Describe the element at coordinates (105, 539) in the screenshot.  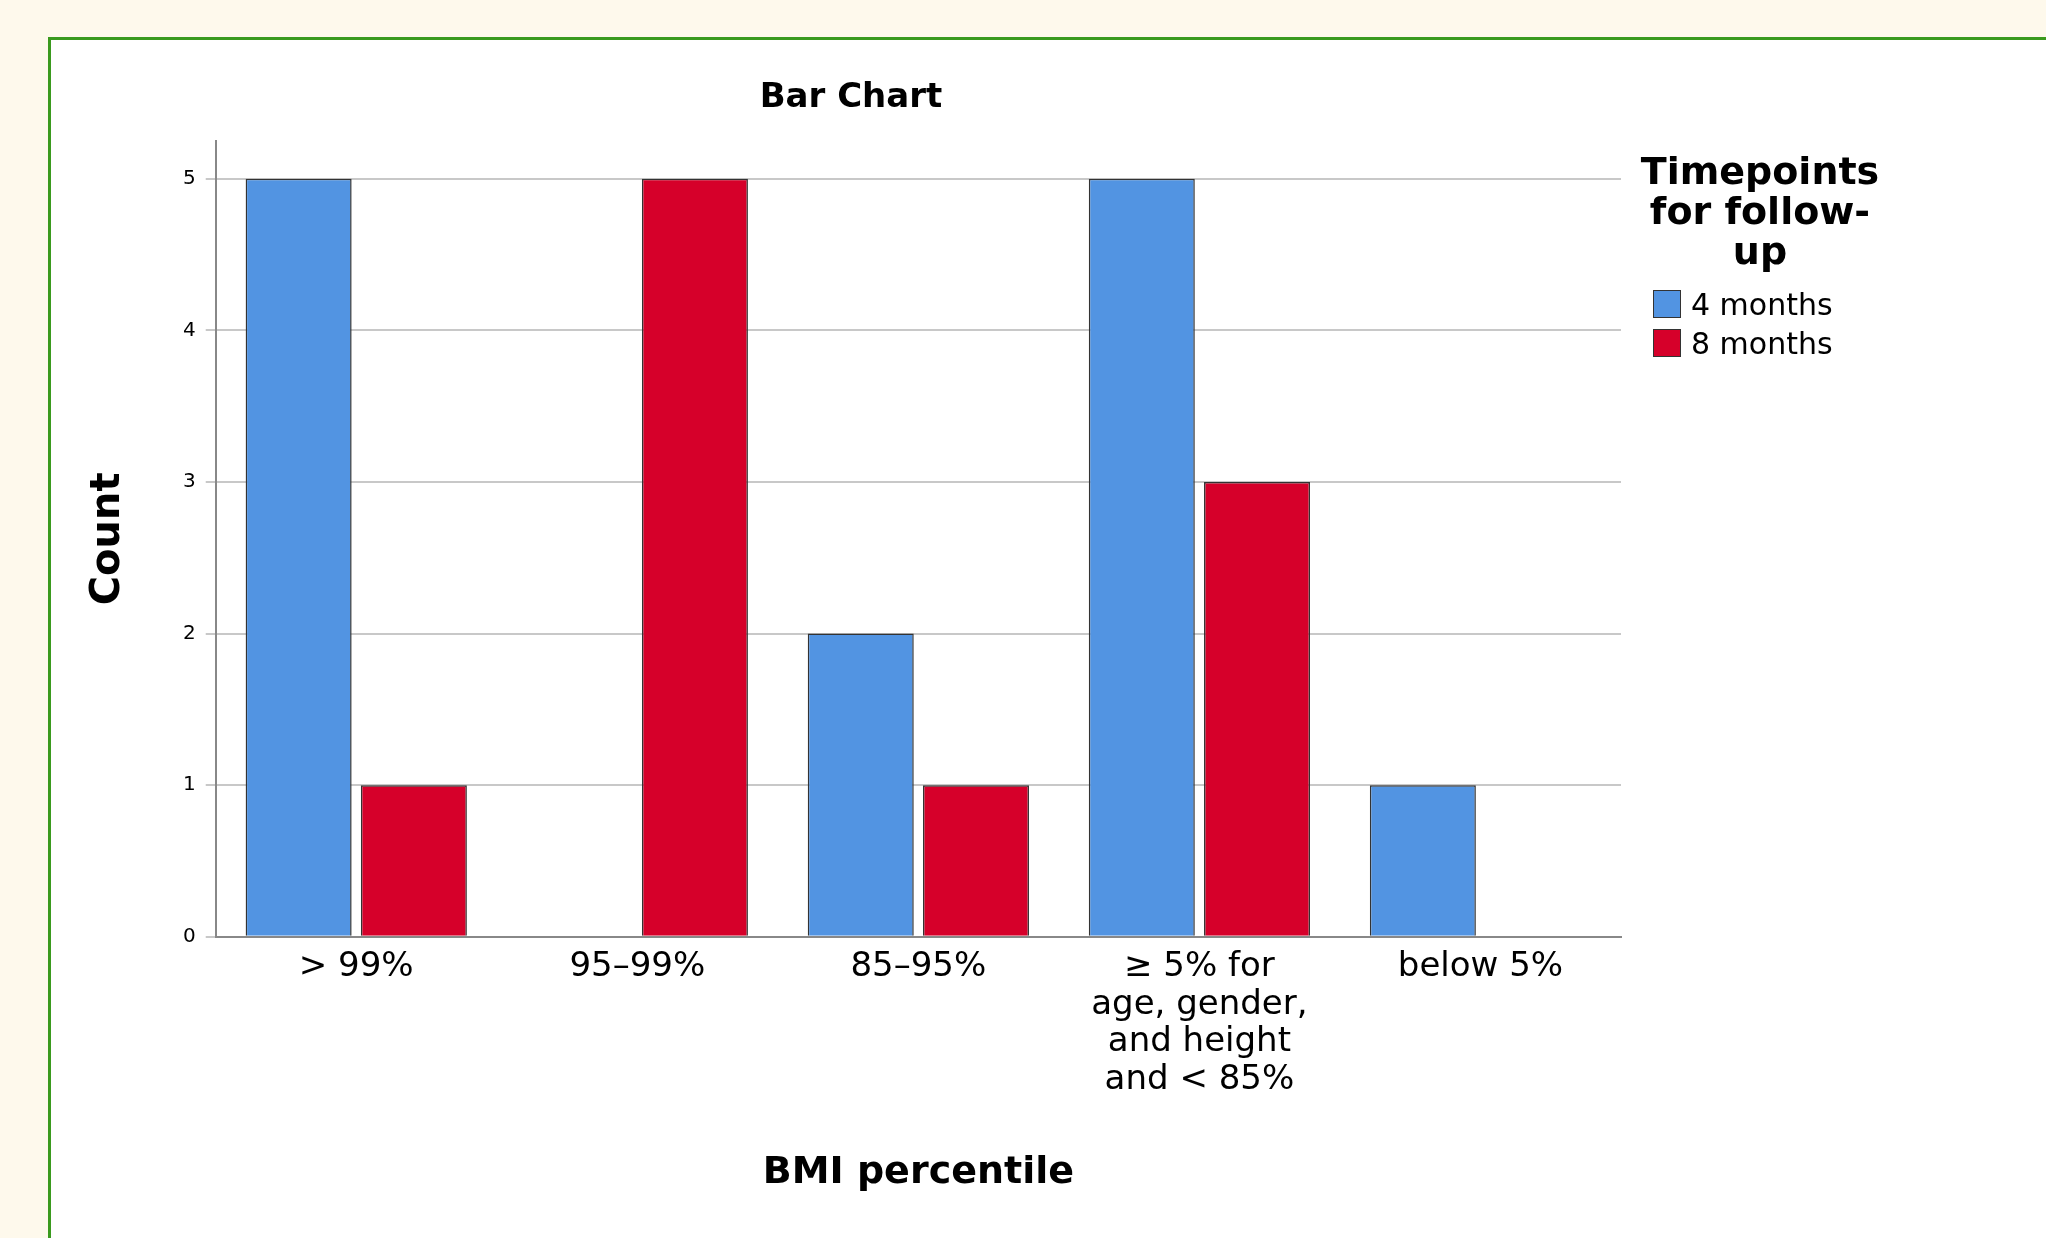
I see `y-axis-title: Count` at that location.